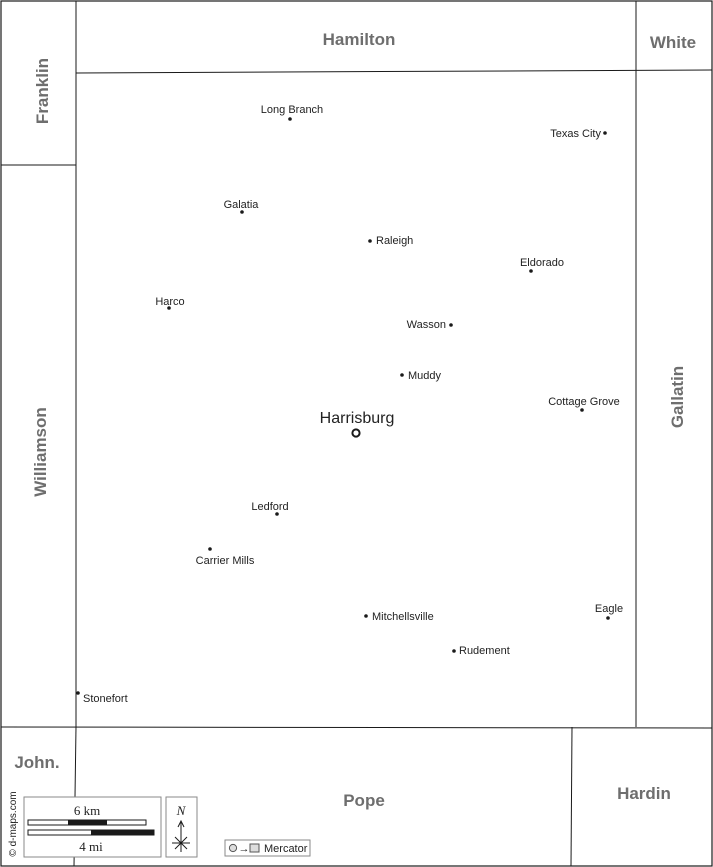 This screenshot has height=867, width=713. I want to click on town-dot-muddy, so click(402, 375).